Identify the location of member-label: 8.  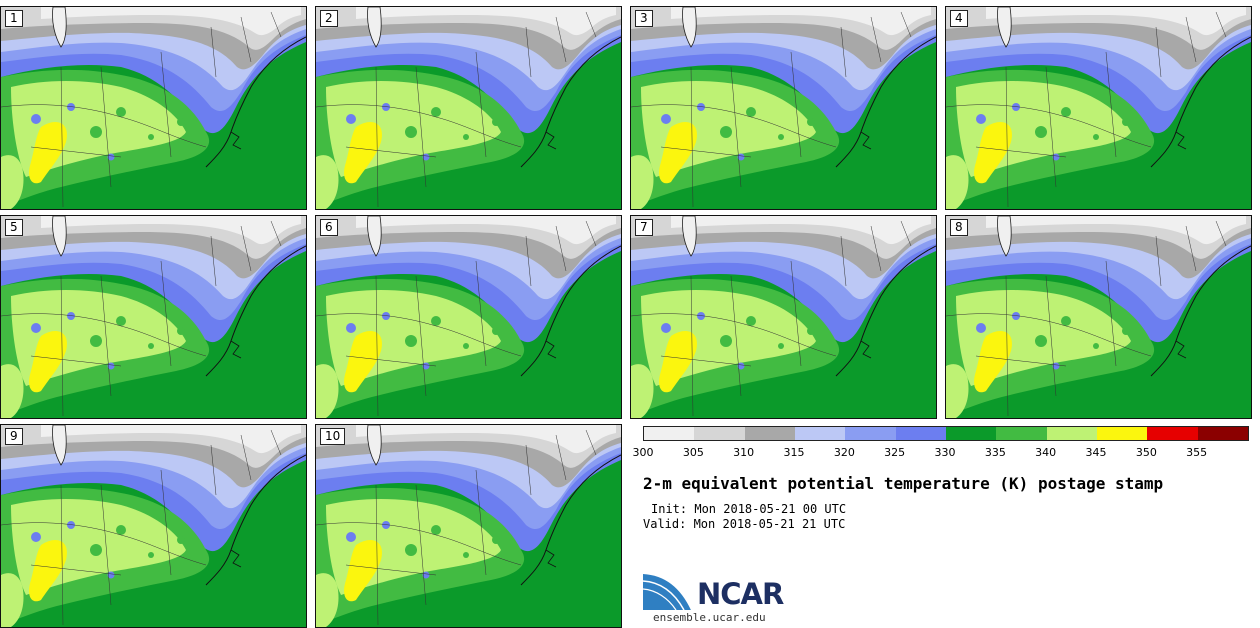
(959, 227).